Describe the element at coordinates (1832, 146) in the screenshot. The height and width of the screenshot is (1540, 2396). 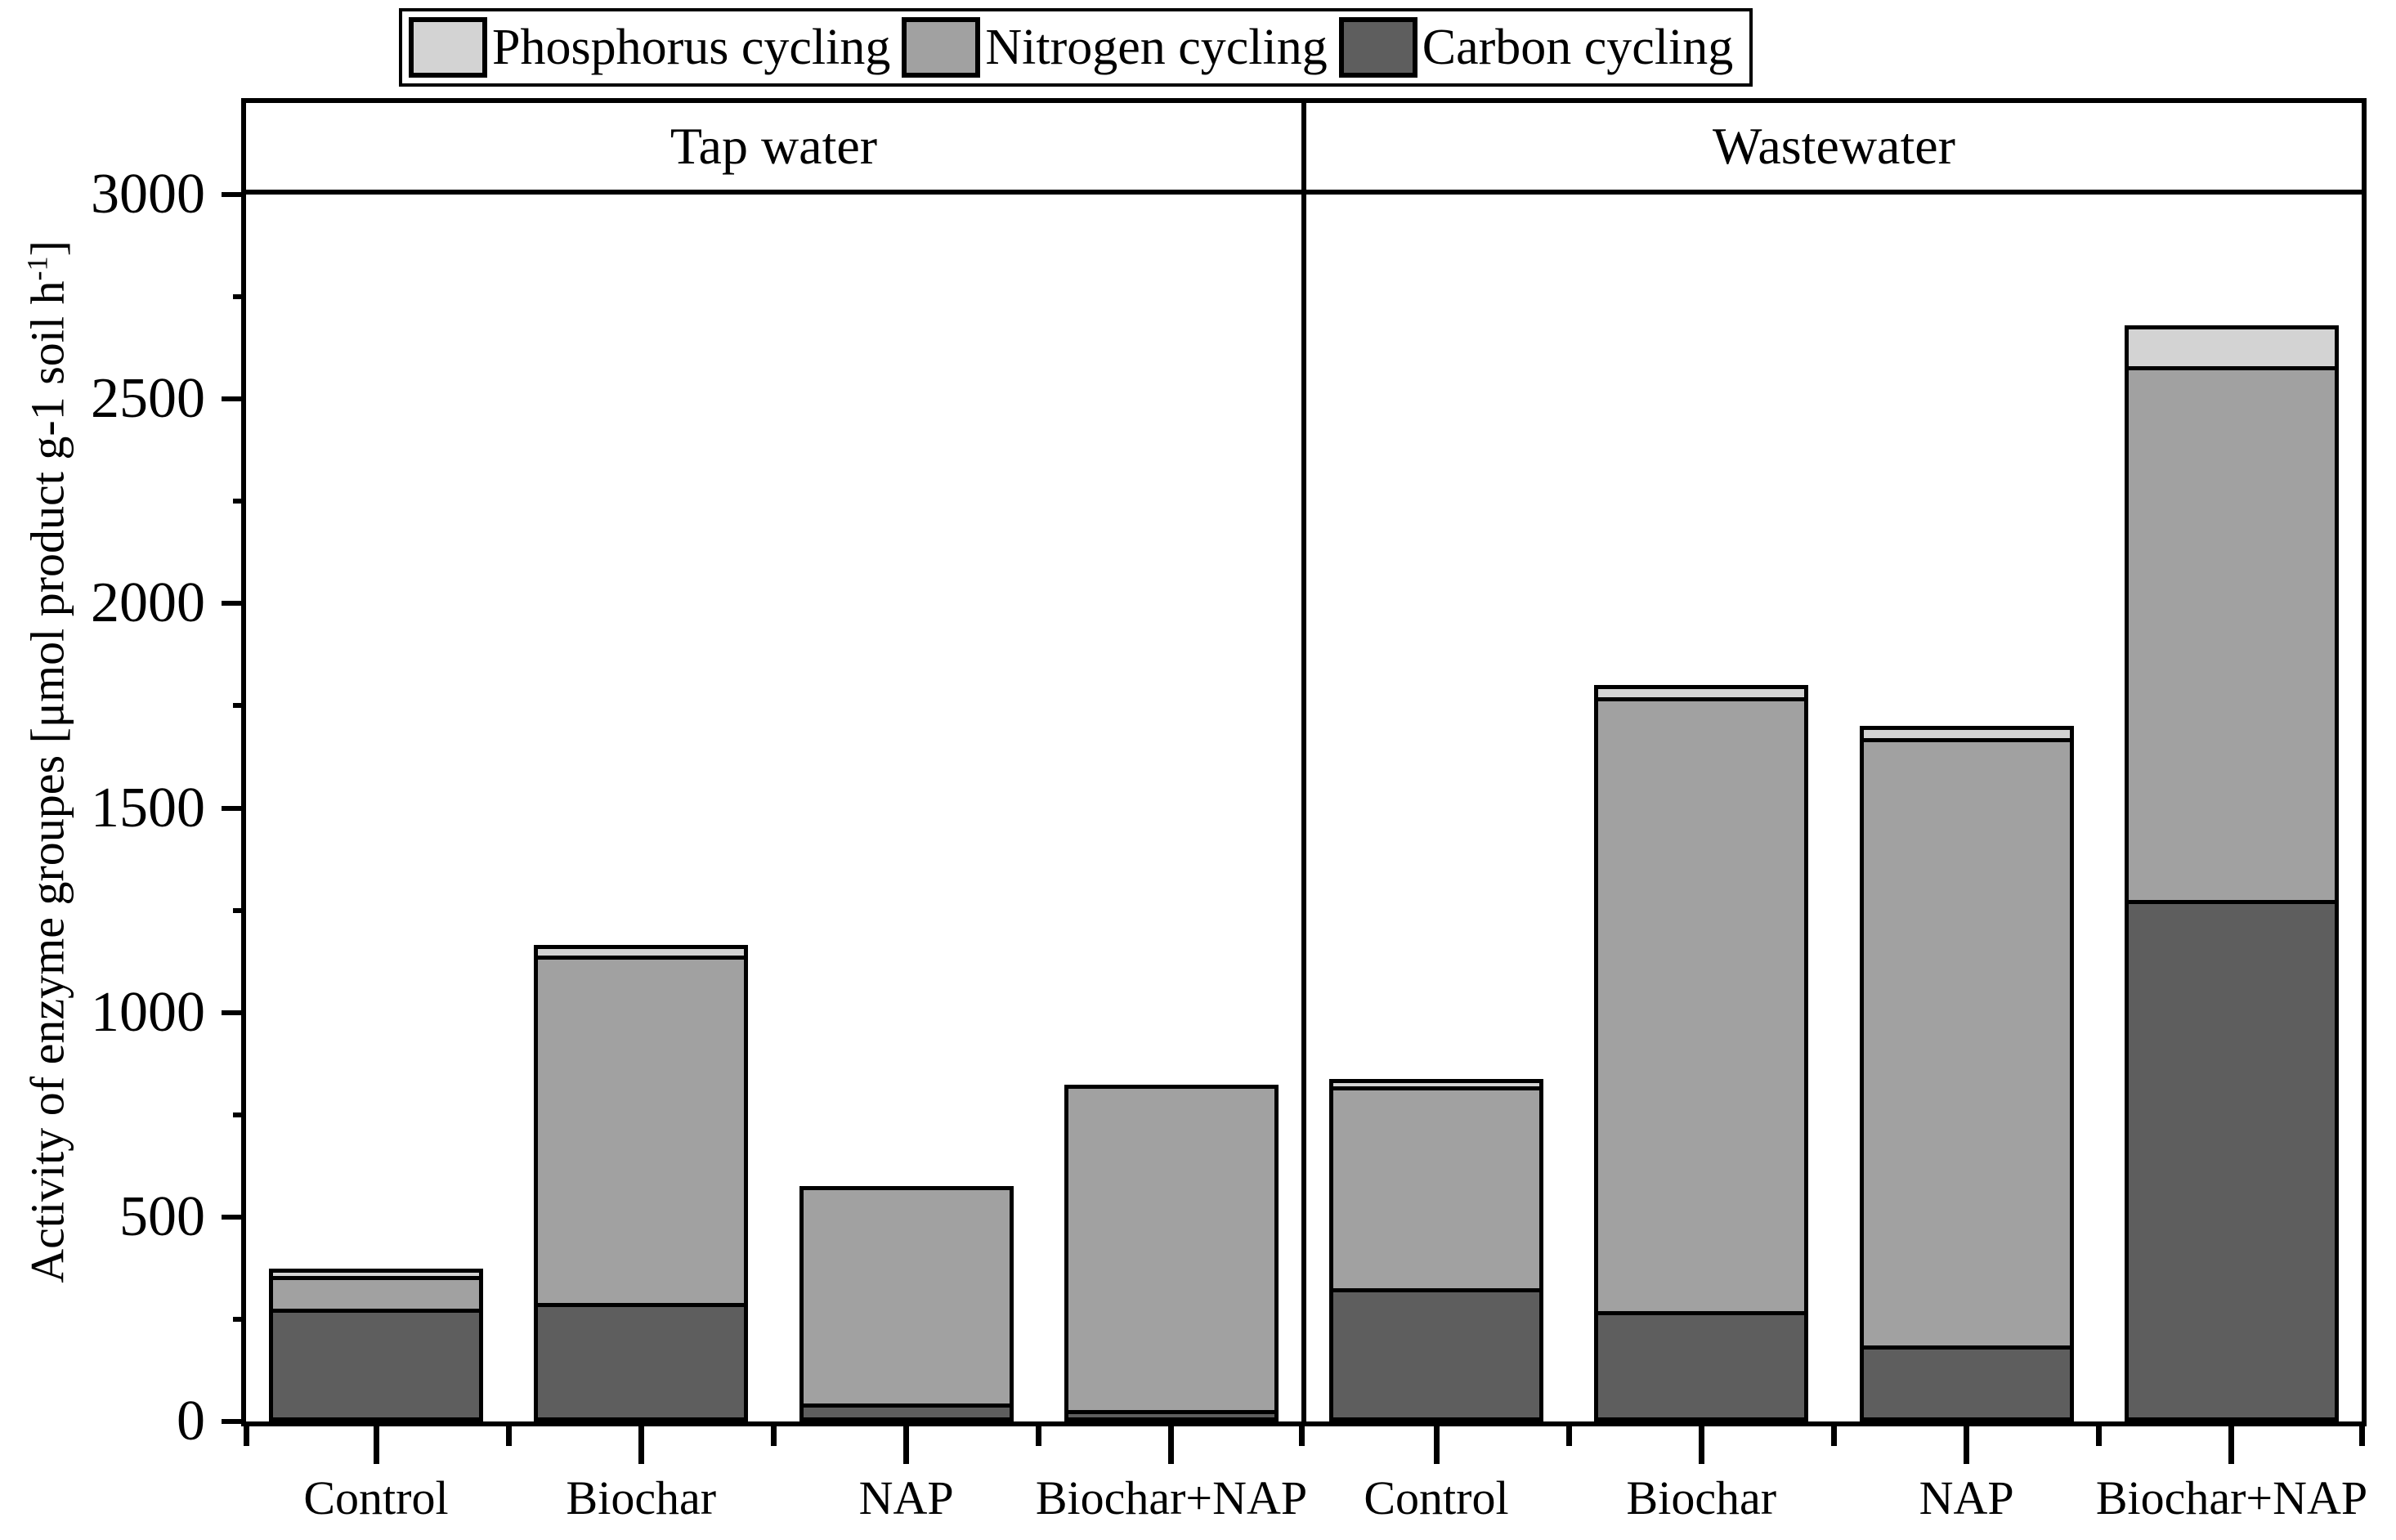
I see `panel-title-wastewater: Wastewater` at that location.